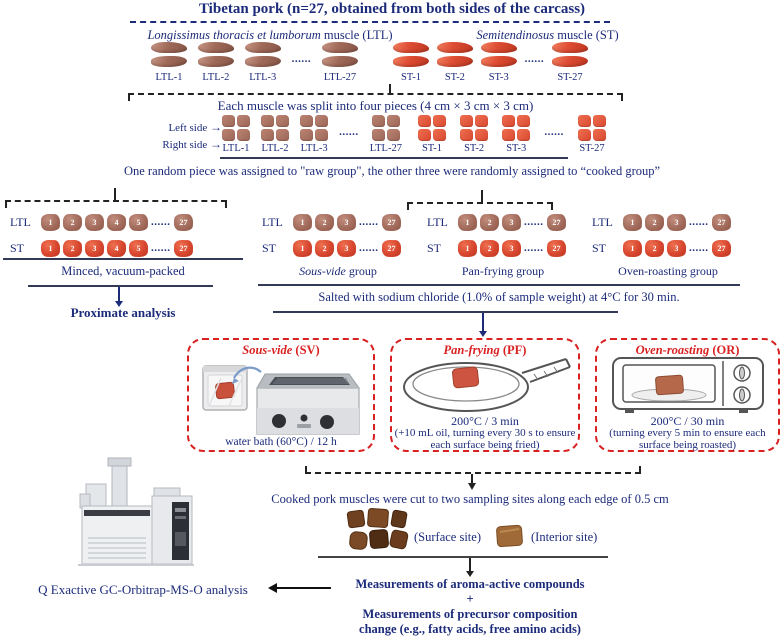 The height and width of the screenshot is (641, 784). What do you see at coordinates (281, 442) in the screenshot?
I see `method-caption: water bath (60°C) / 12 h` at bounding box center [281, 442].